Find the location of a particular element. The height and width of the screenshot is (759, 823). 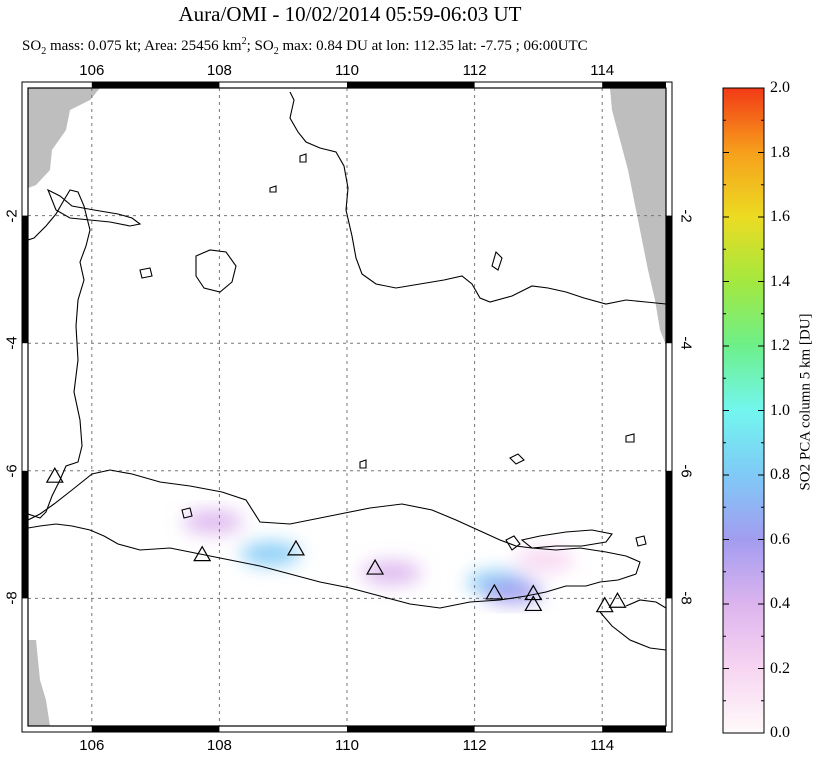

x-tick-label-bottom: 110 is located at coordinates (347, 745).